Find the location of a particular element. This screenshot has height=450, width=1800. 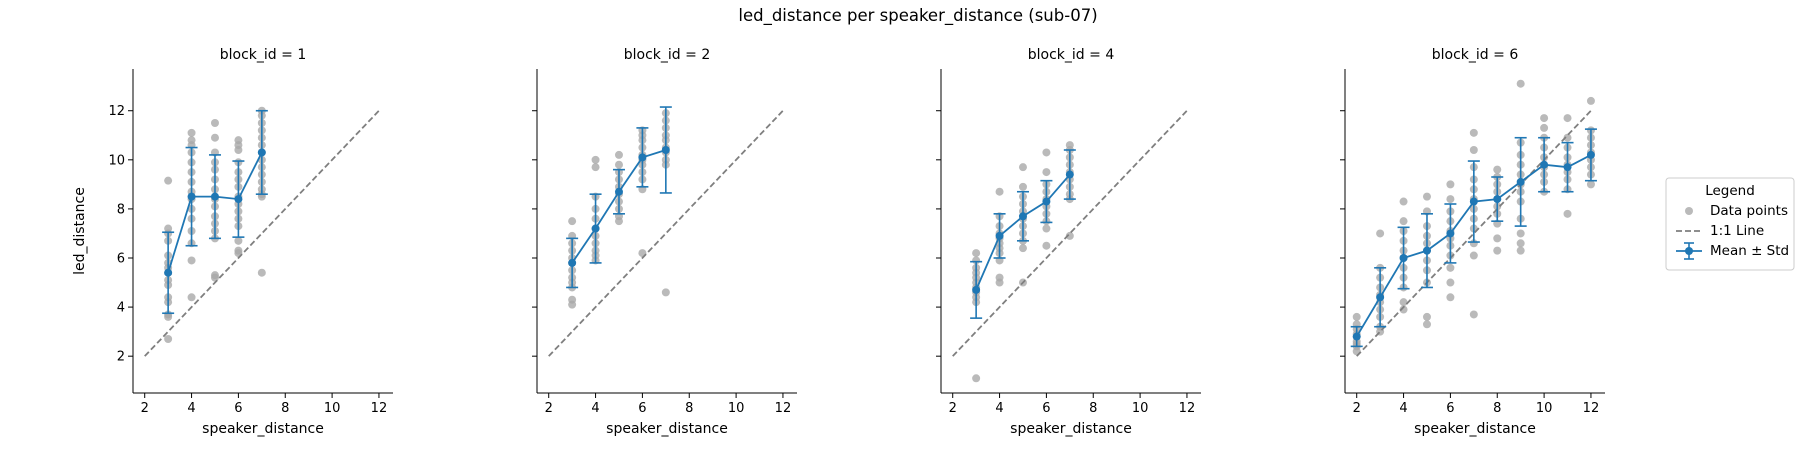

y-tick-label: 6 is located at coordinates (121, 259).